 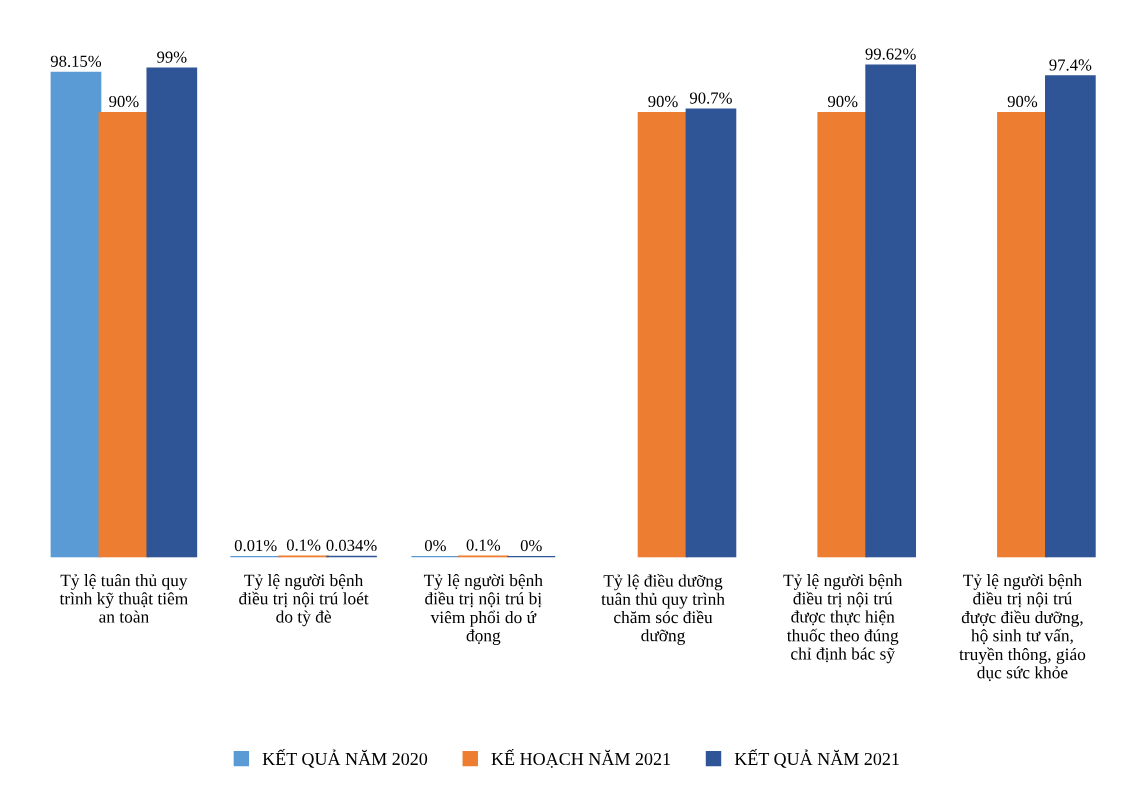 What do you see at coordinates (345, 758) in the screenshot?
I see `legend-label: KẾT QUẢ NĂM 2020` at bounding box center [345, 758].